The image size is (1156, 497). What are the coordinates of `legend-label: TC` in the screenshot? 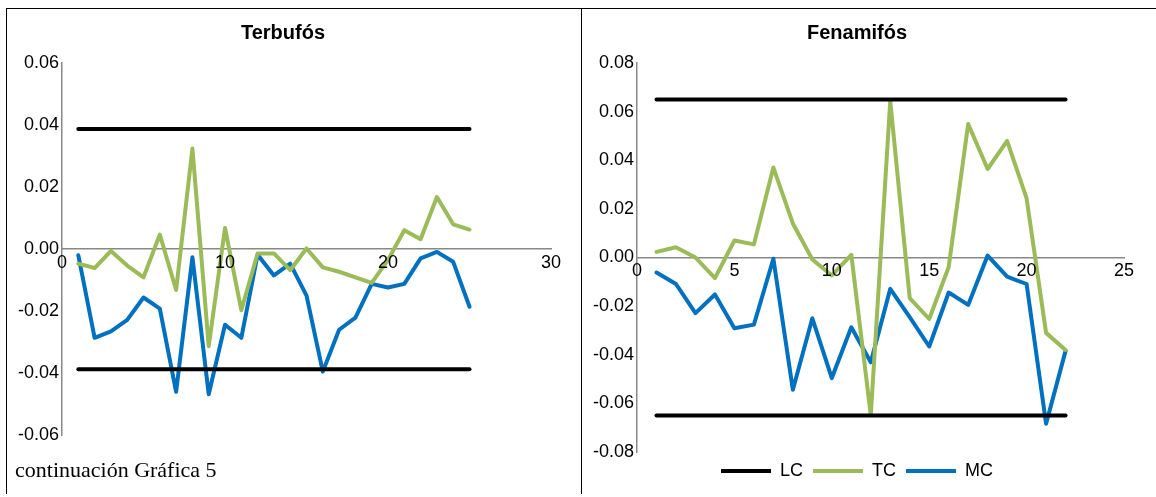 It's located at (884, 469).